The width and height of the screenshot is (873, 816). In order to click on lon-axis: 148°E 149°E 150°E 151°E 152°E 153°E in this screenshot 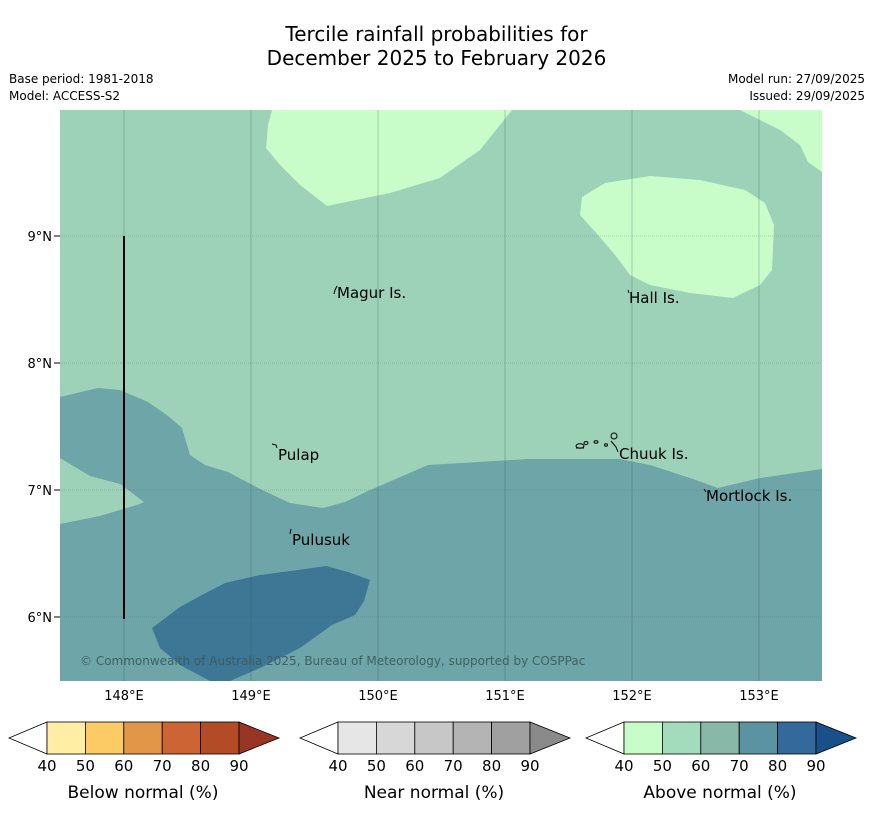, I will do `click(441, 696)`.